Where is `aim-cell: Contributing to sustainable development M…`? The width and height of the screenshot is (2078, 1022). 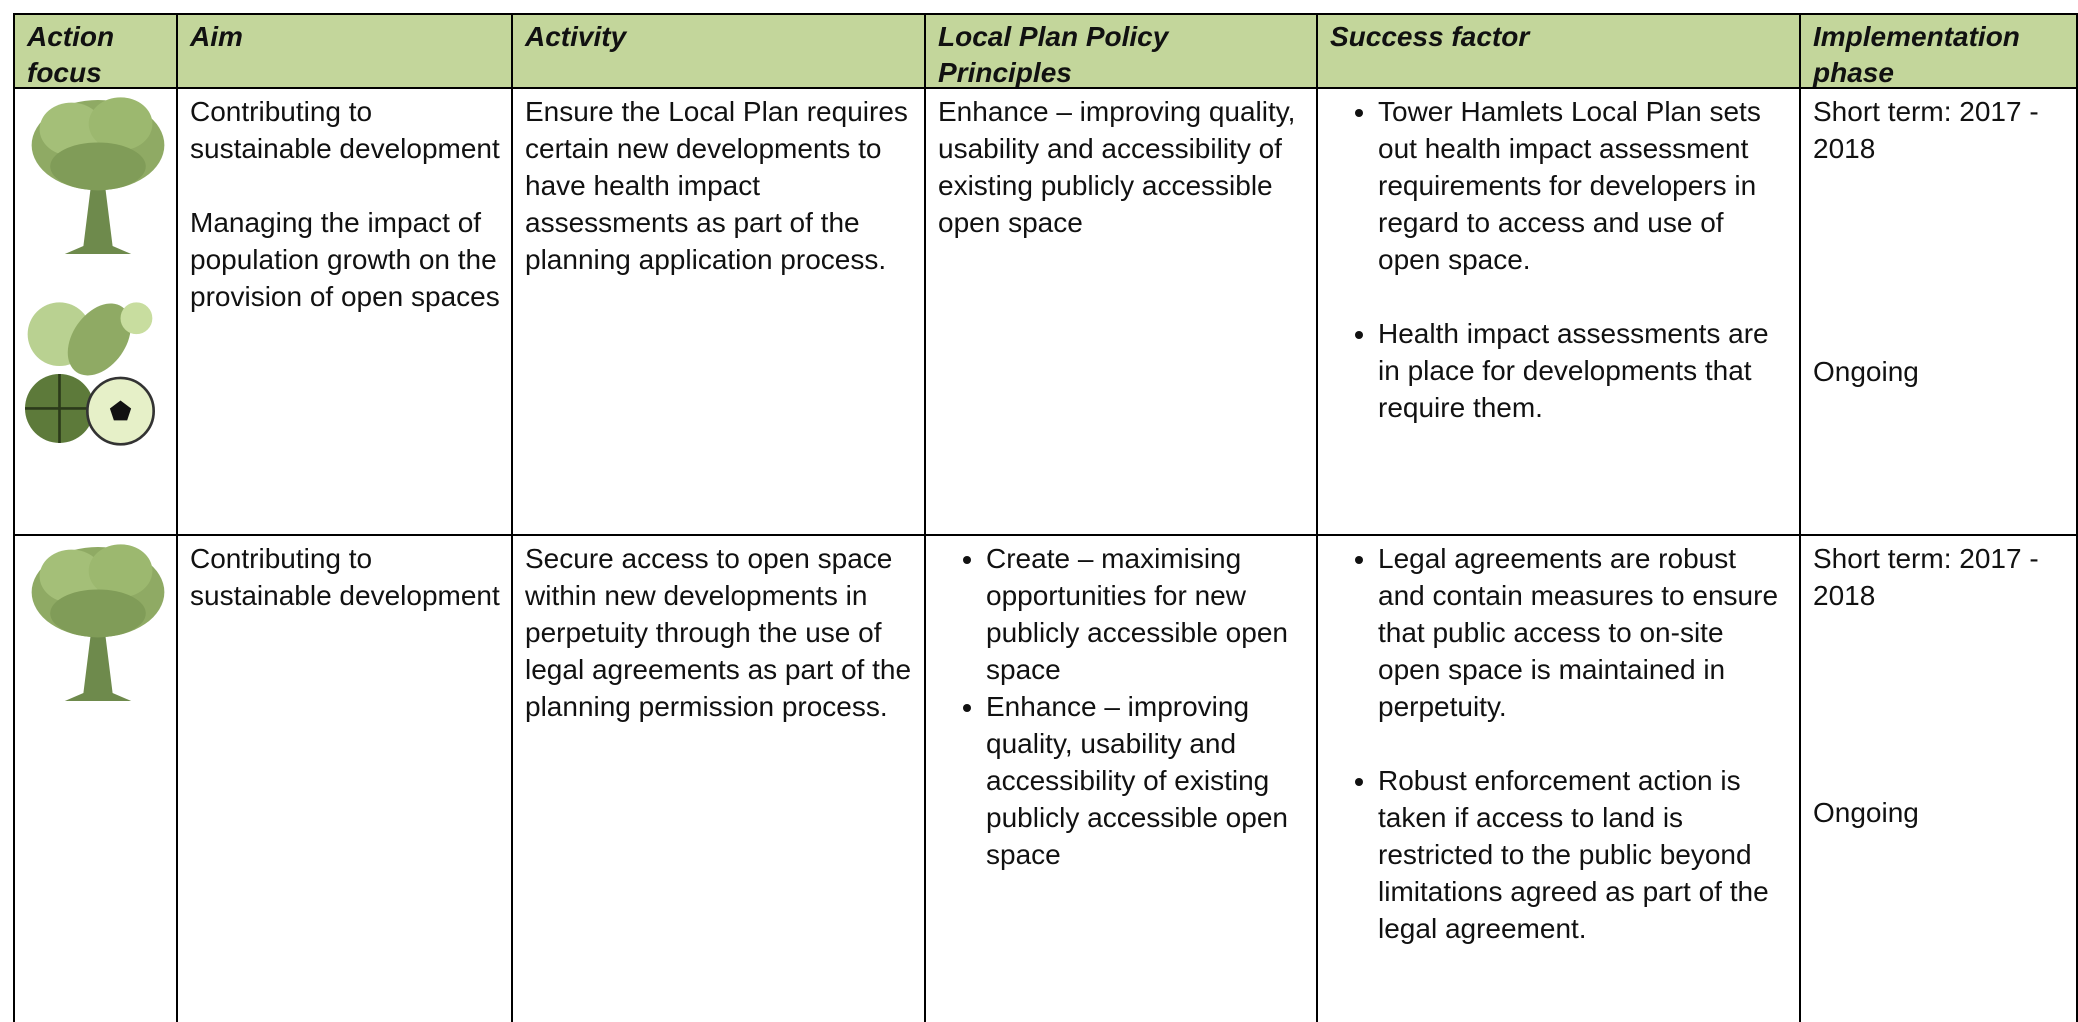
aim-cell: Contributing to sustainable development M… is located at coordinates (344, 311).